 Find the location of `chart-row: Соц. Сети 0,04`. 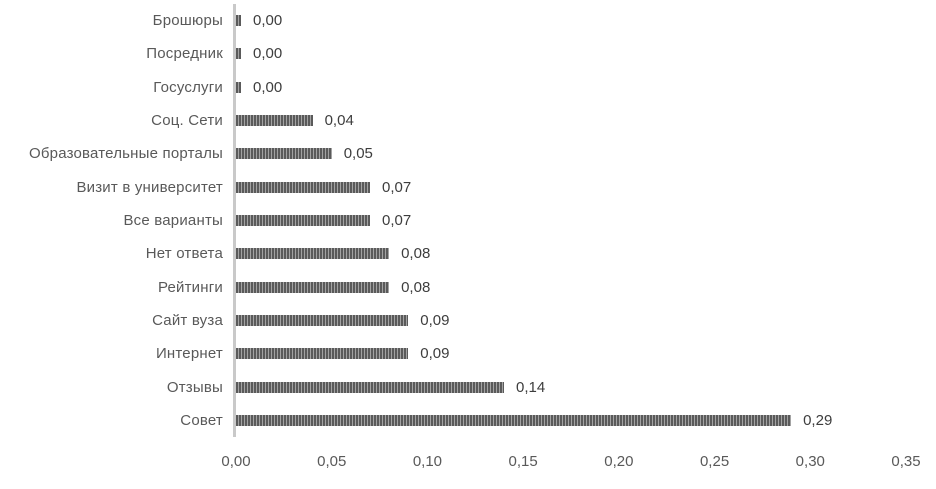

chart-row: Соц. Сети 0,04 is located at coordinates (468, 120).